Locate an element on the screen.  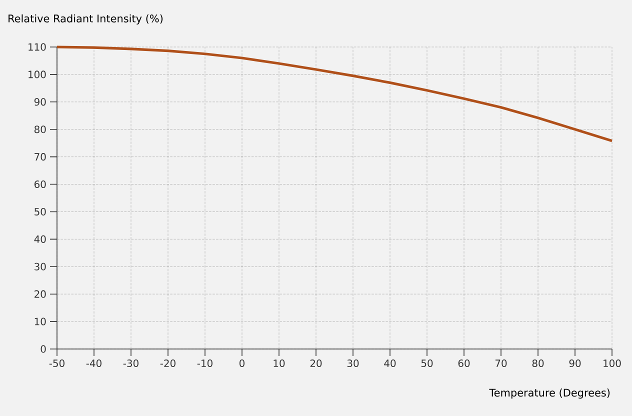
y-tick-label: 60 is located at coordinates (40, 184).